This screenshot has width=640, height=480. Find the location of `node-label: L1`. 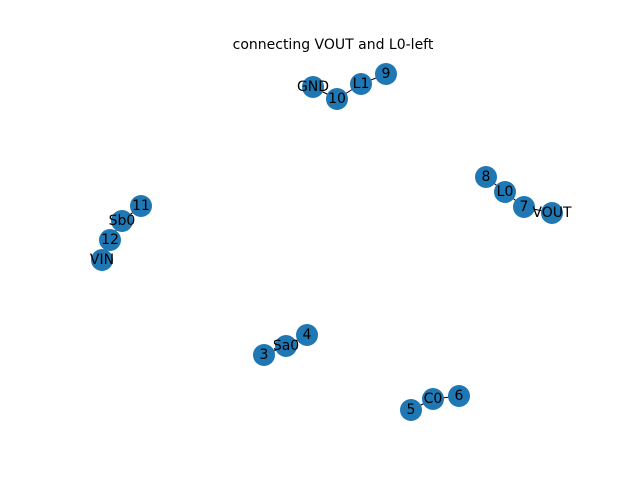

node-label: L1 is located at coordinates (361, 84).